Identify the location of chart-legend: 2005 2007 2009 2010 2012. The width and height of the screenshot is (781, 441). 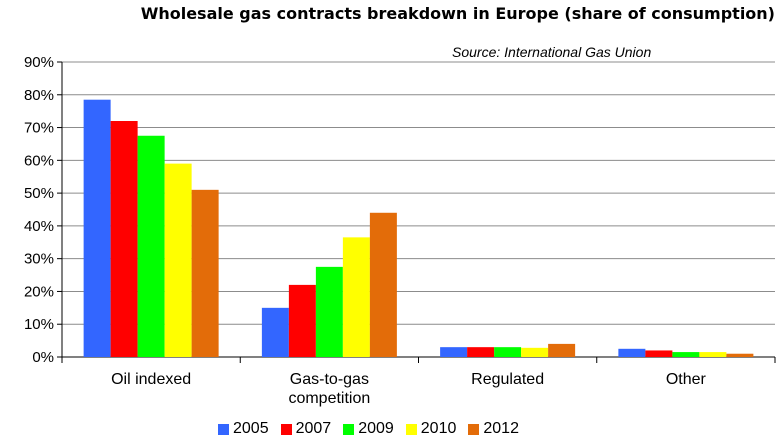
(368, 429).